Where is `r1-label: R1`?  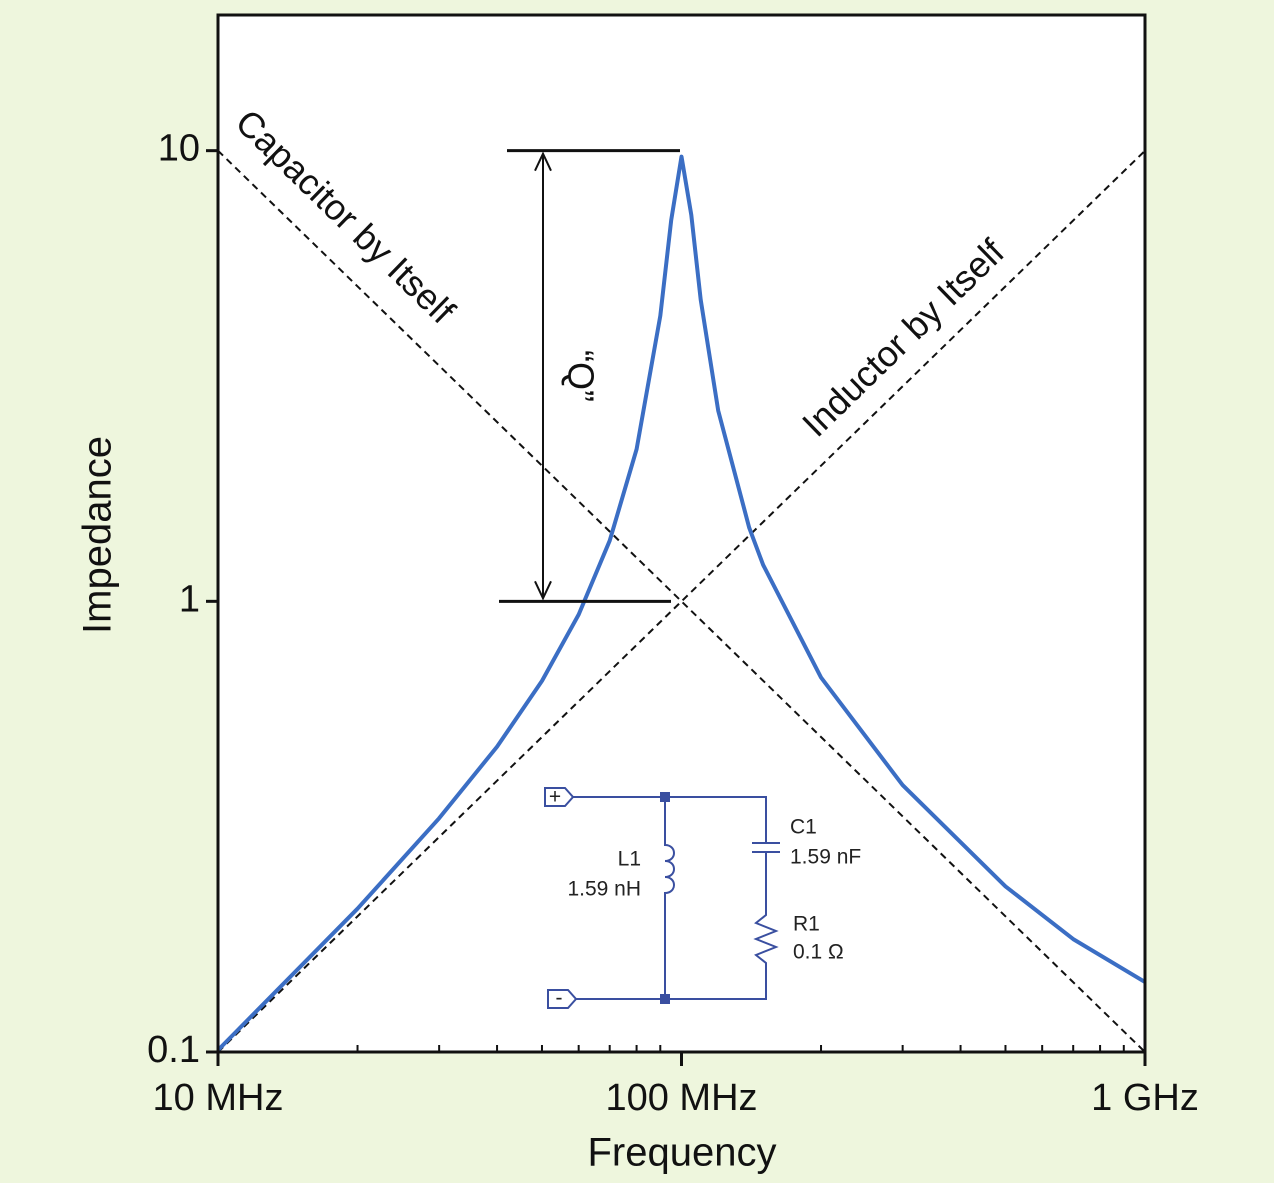 r1-label: R1 is located at coordinates (806, 924).